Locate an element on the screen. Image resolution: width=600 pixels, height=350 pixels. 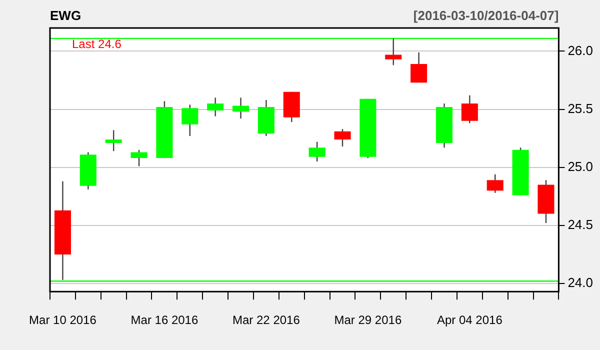
annotation: Last 24.6 is located at coordinates (97, 44).